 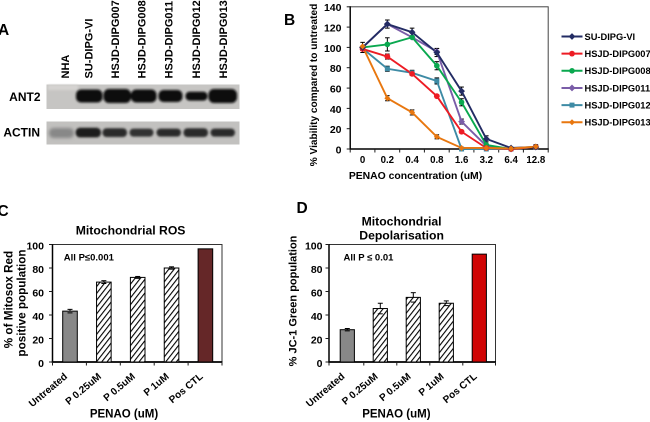 I want to click on svg-text: 0.4, so click(x=412, y=160).